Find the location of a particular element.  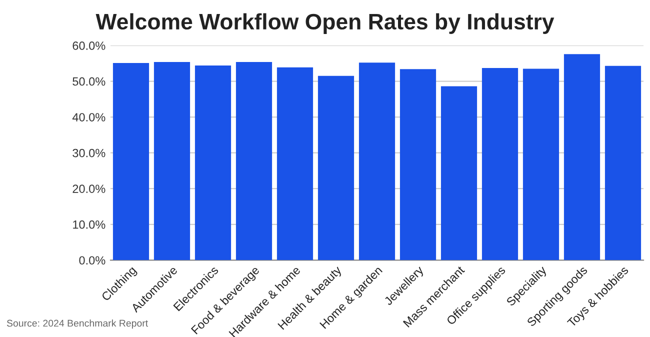

y-tick-label: 10.0% is located at coordinates (89, 224).